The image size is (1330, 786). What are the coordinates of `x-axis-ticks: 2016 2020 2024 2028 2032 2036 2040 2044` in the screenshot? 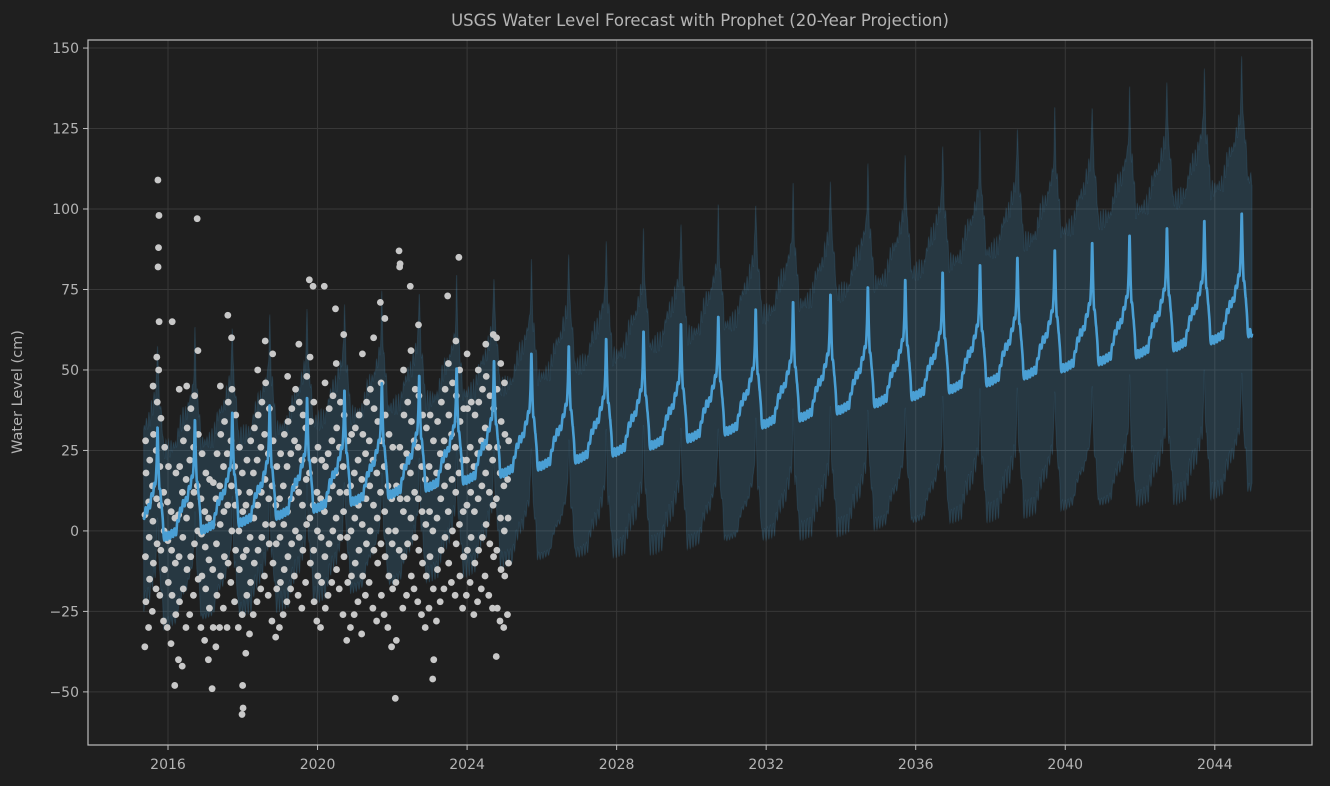 It's located at (691, 759).